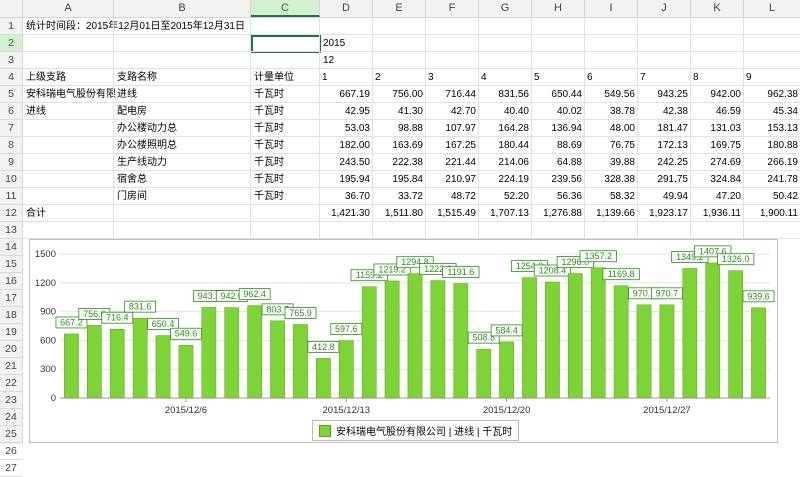  I want to click on value-cell: 195.84, so click(407, 179).